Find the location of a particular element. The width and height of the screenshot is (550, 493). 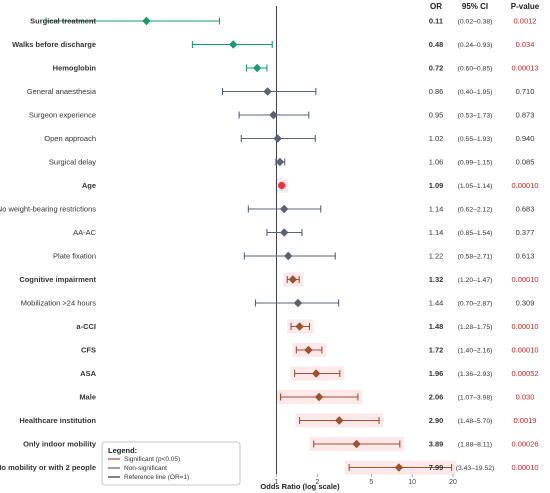

row-label: Surgical treatment is located at coordinates (63, 21).